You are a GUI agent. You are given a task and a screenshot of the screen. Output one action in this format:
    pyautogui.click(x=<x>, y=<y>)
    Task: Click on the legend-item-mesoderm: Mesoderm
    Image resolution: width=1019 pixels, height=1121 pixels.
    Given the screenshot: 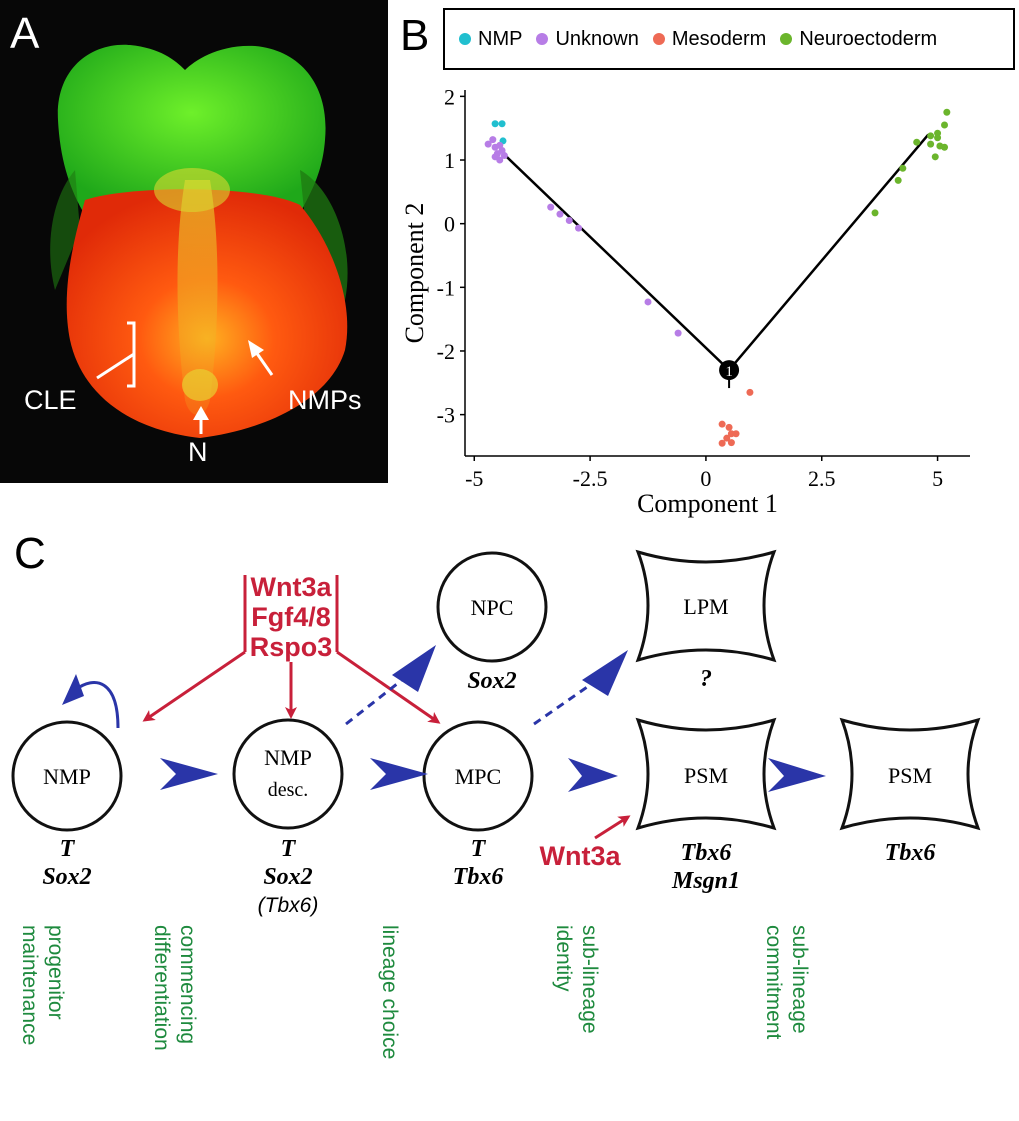 What is the action you would take?
    pyautogui.click(x=709, y=39)
    